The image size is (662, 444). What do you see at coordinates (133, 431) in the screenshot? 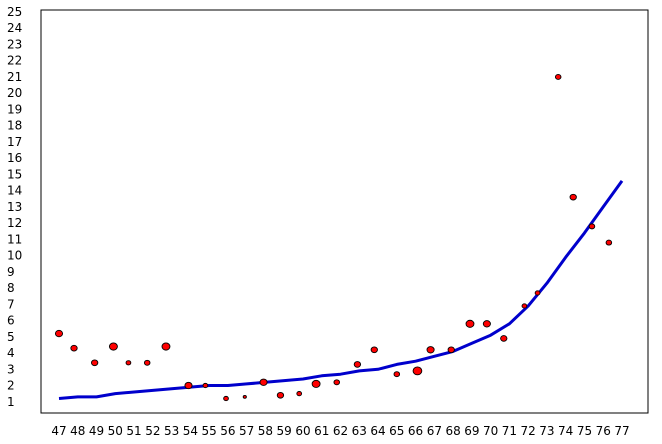
I see `x-tick-label: 51` at bounding box center [133, 431].